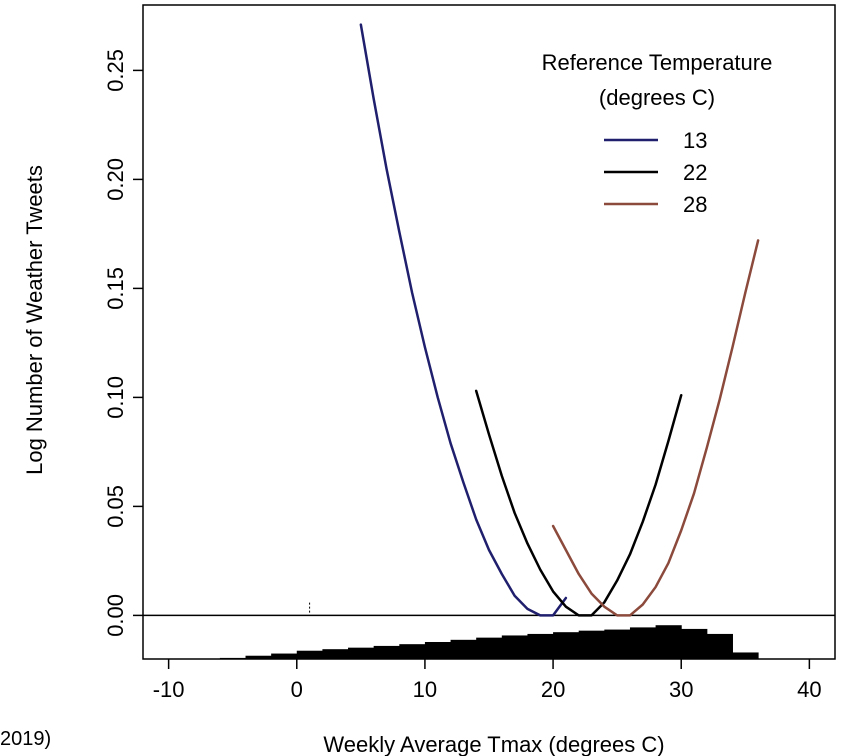 The image size is (852, 756). Describe the element at coordinates (115, 397) in the screenshot. I see `y-tick-label-2: 0.10` at that location.